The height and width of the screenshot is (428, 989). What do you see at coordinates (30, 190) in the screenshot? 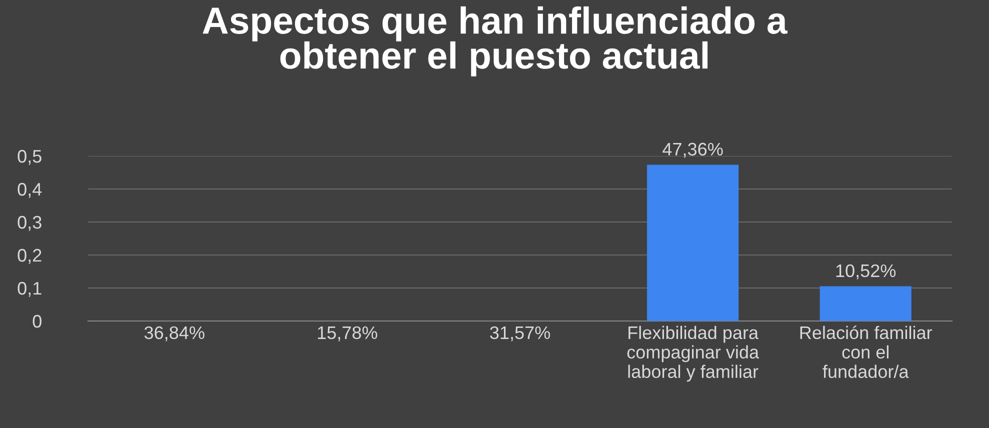
I see `y-tick-label: 0,4` at bounding box center [30, 190].